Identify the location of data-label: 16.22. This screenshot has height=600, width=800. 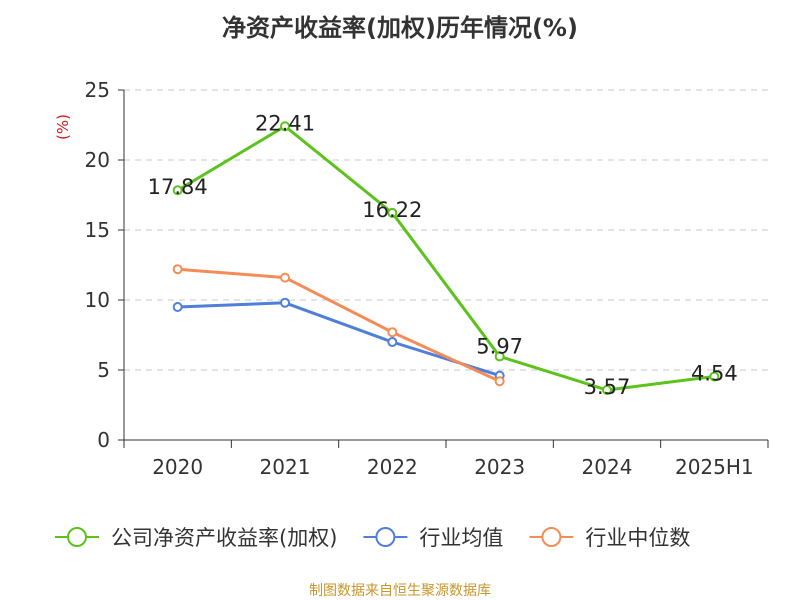
(392, 210).